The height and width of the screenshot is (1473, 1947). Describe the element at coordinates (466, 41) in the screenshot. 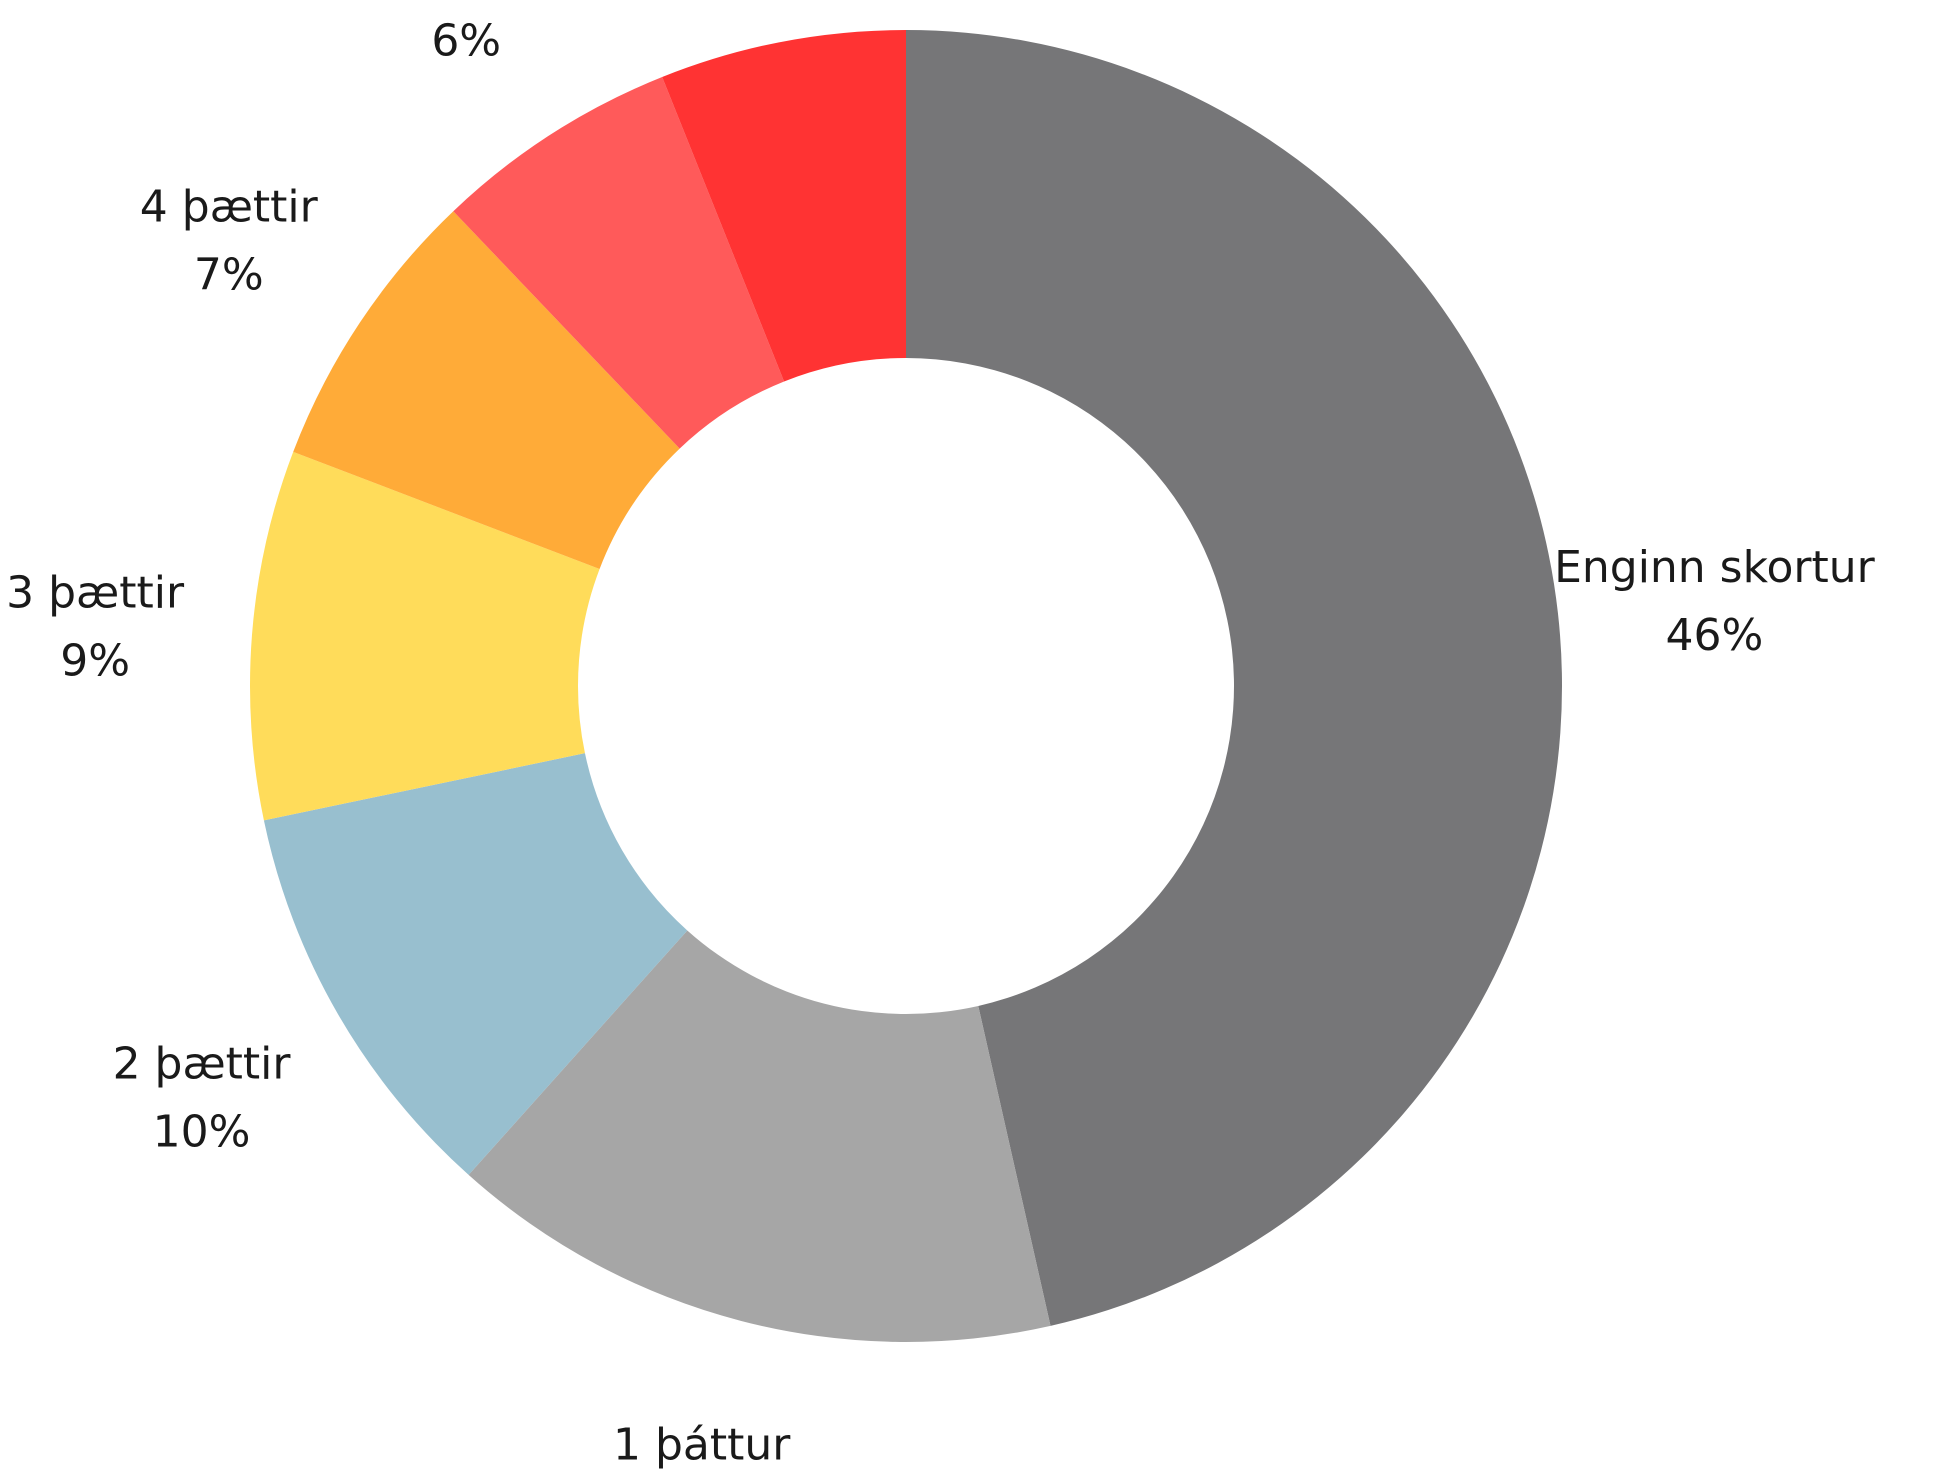

I see `slice-value-label: 6%` at that location.